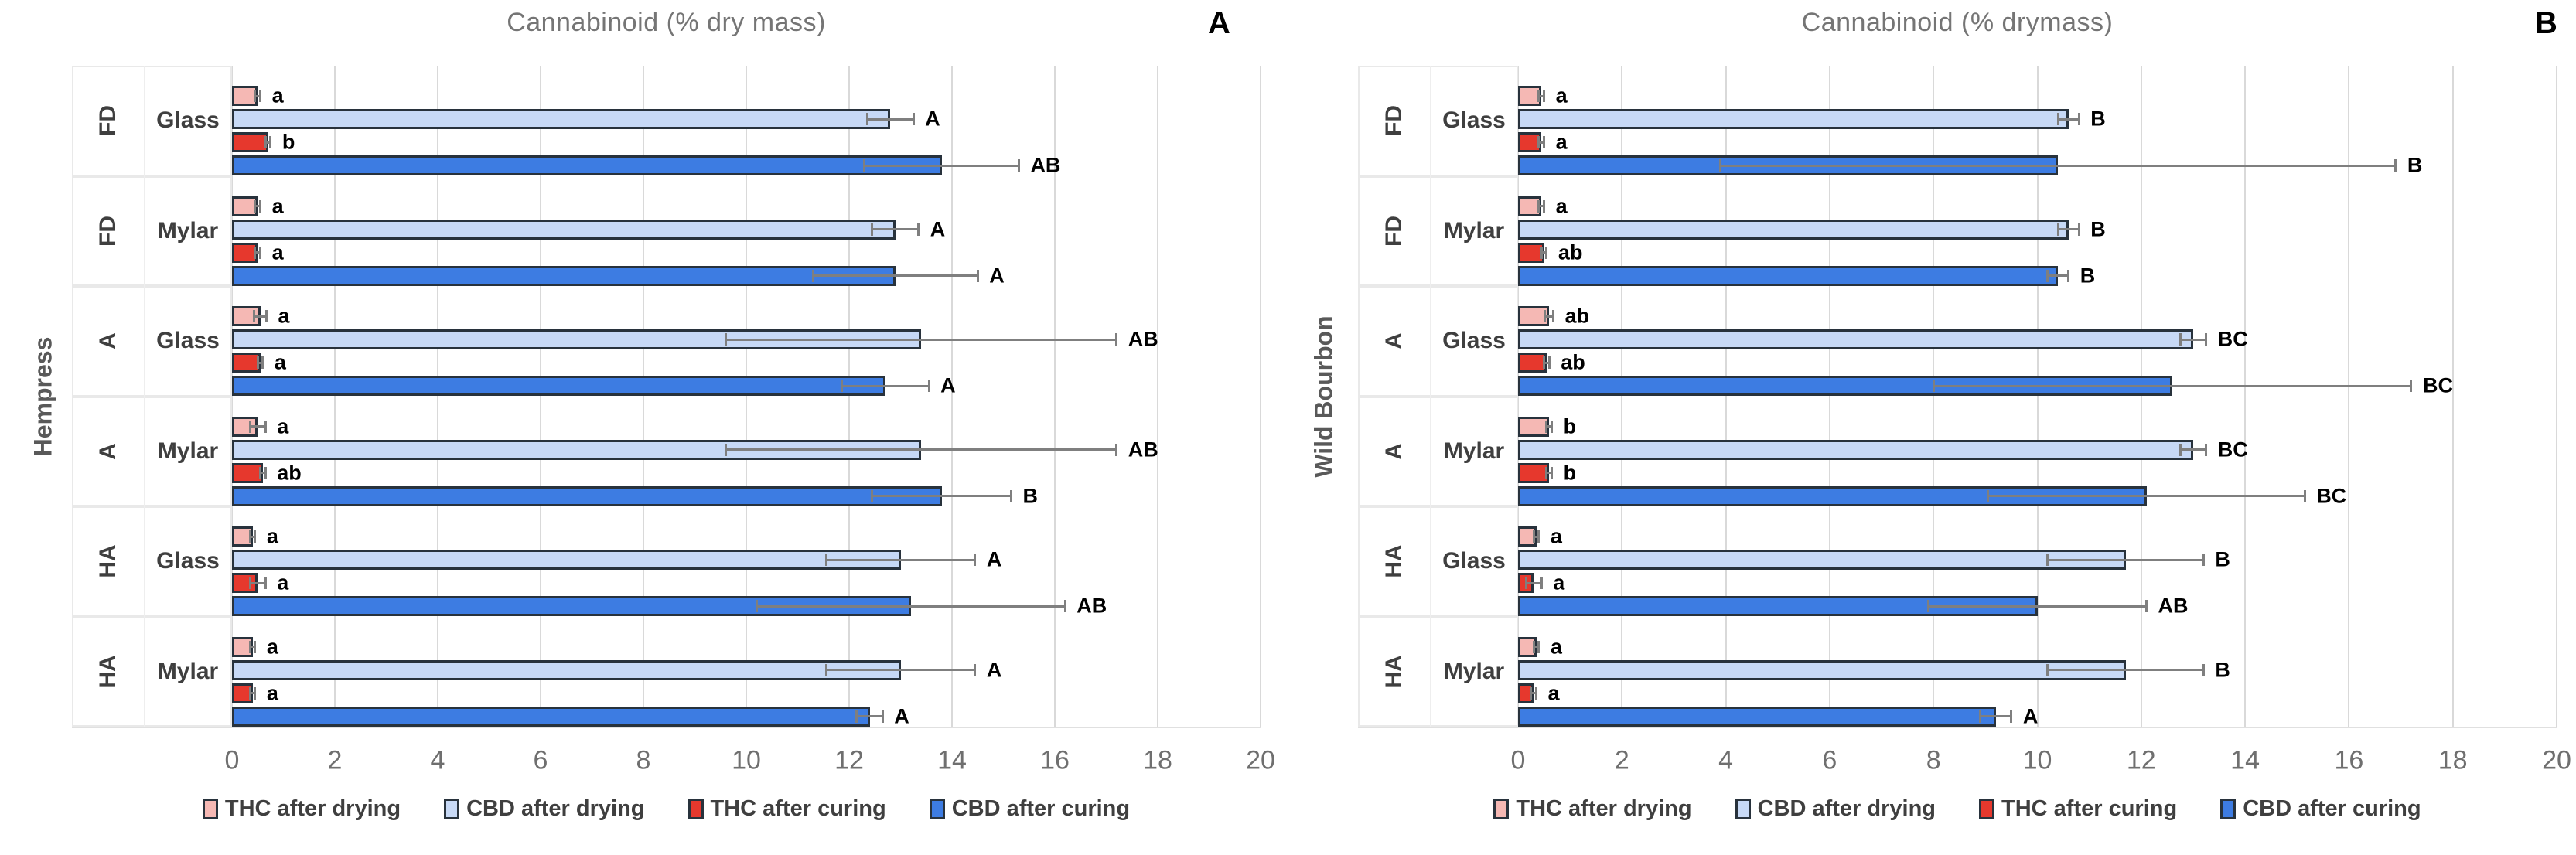 The width and height of the screenshot is (2576, 855). What do you see at coordinates (288, 142) in the screenshot?
I see `significance-letter: b` at bounding box center [288, 142].